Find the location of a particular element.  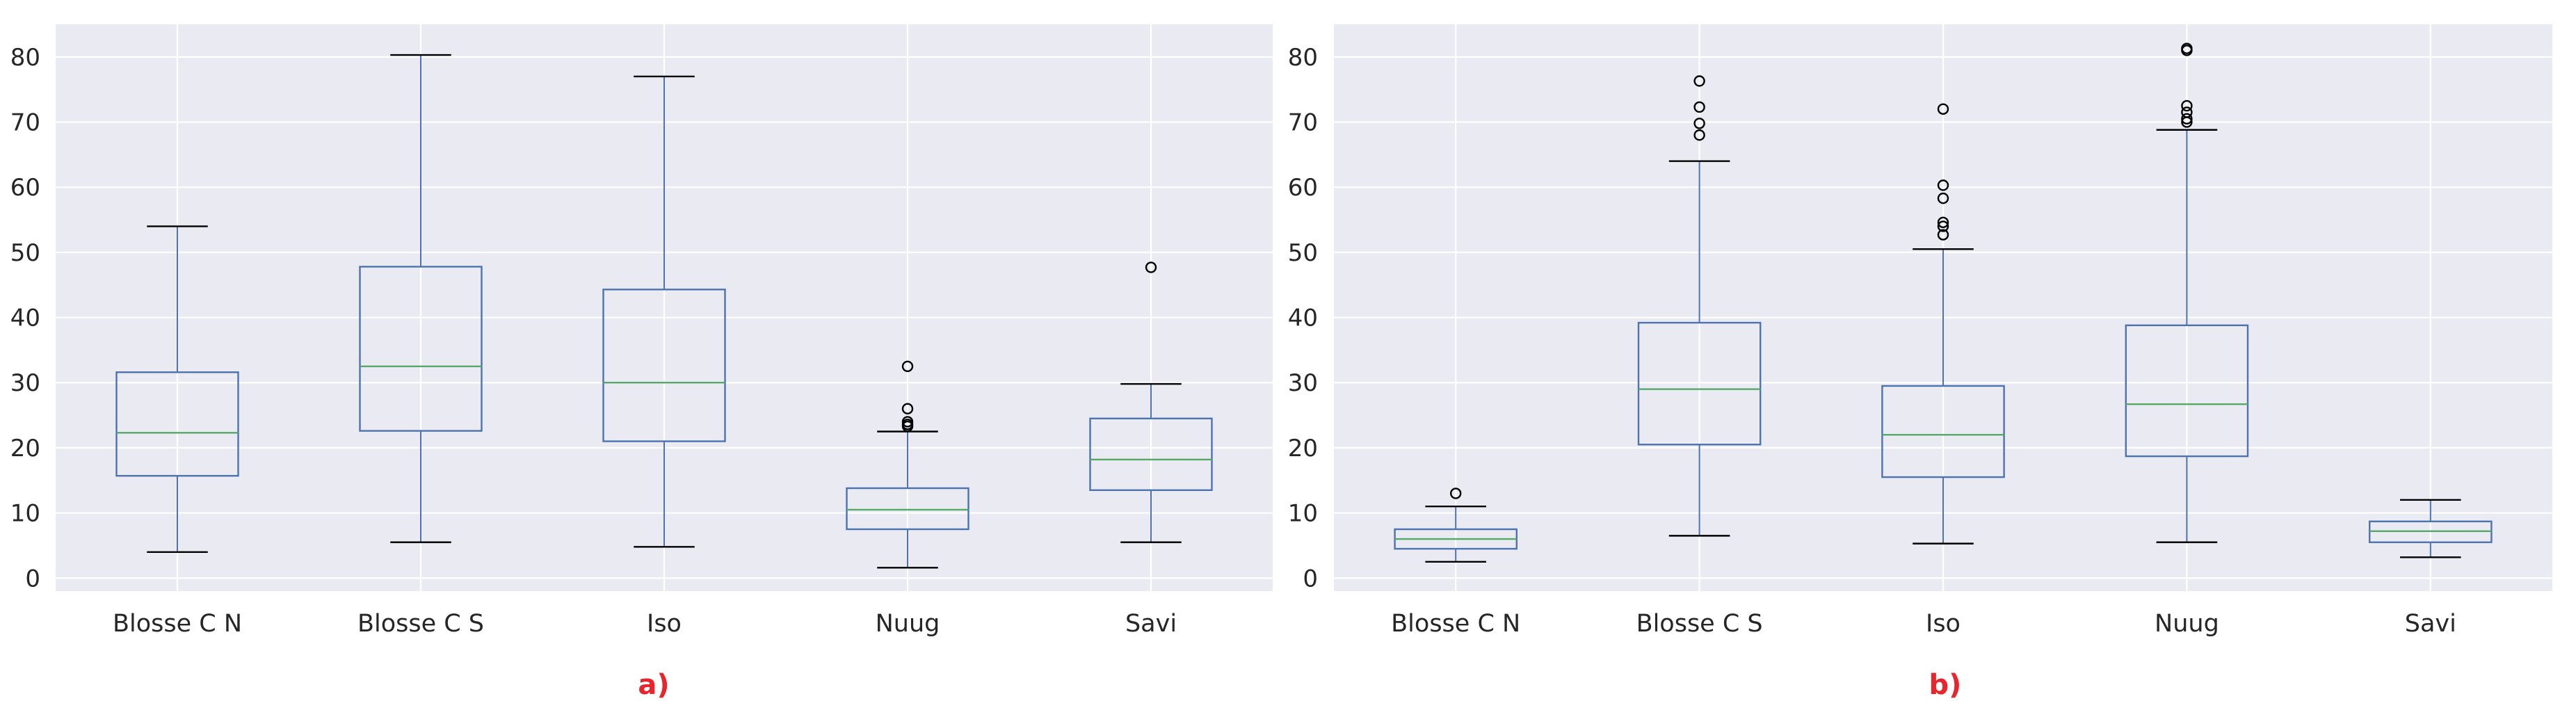

panel-label: a) is located at coordinates (653, 685).